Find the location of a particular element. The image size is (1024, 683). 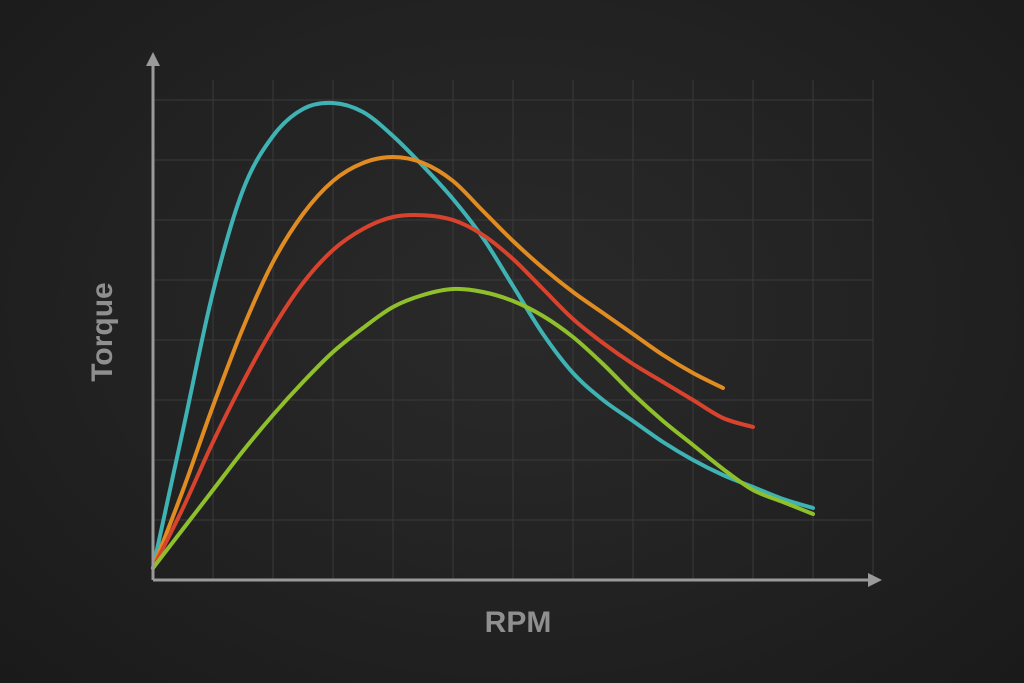

y-axis-title: Torque is located at coordinates (102, 331).